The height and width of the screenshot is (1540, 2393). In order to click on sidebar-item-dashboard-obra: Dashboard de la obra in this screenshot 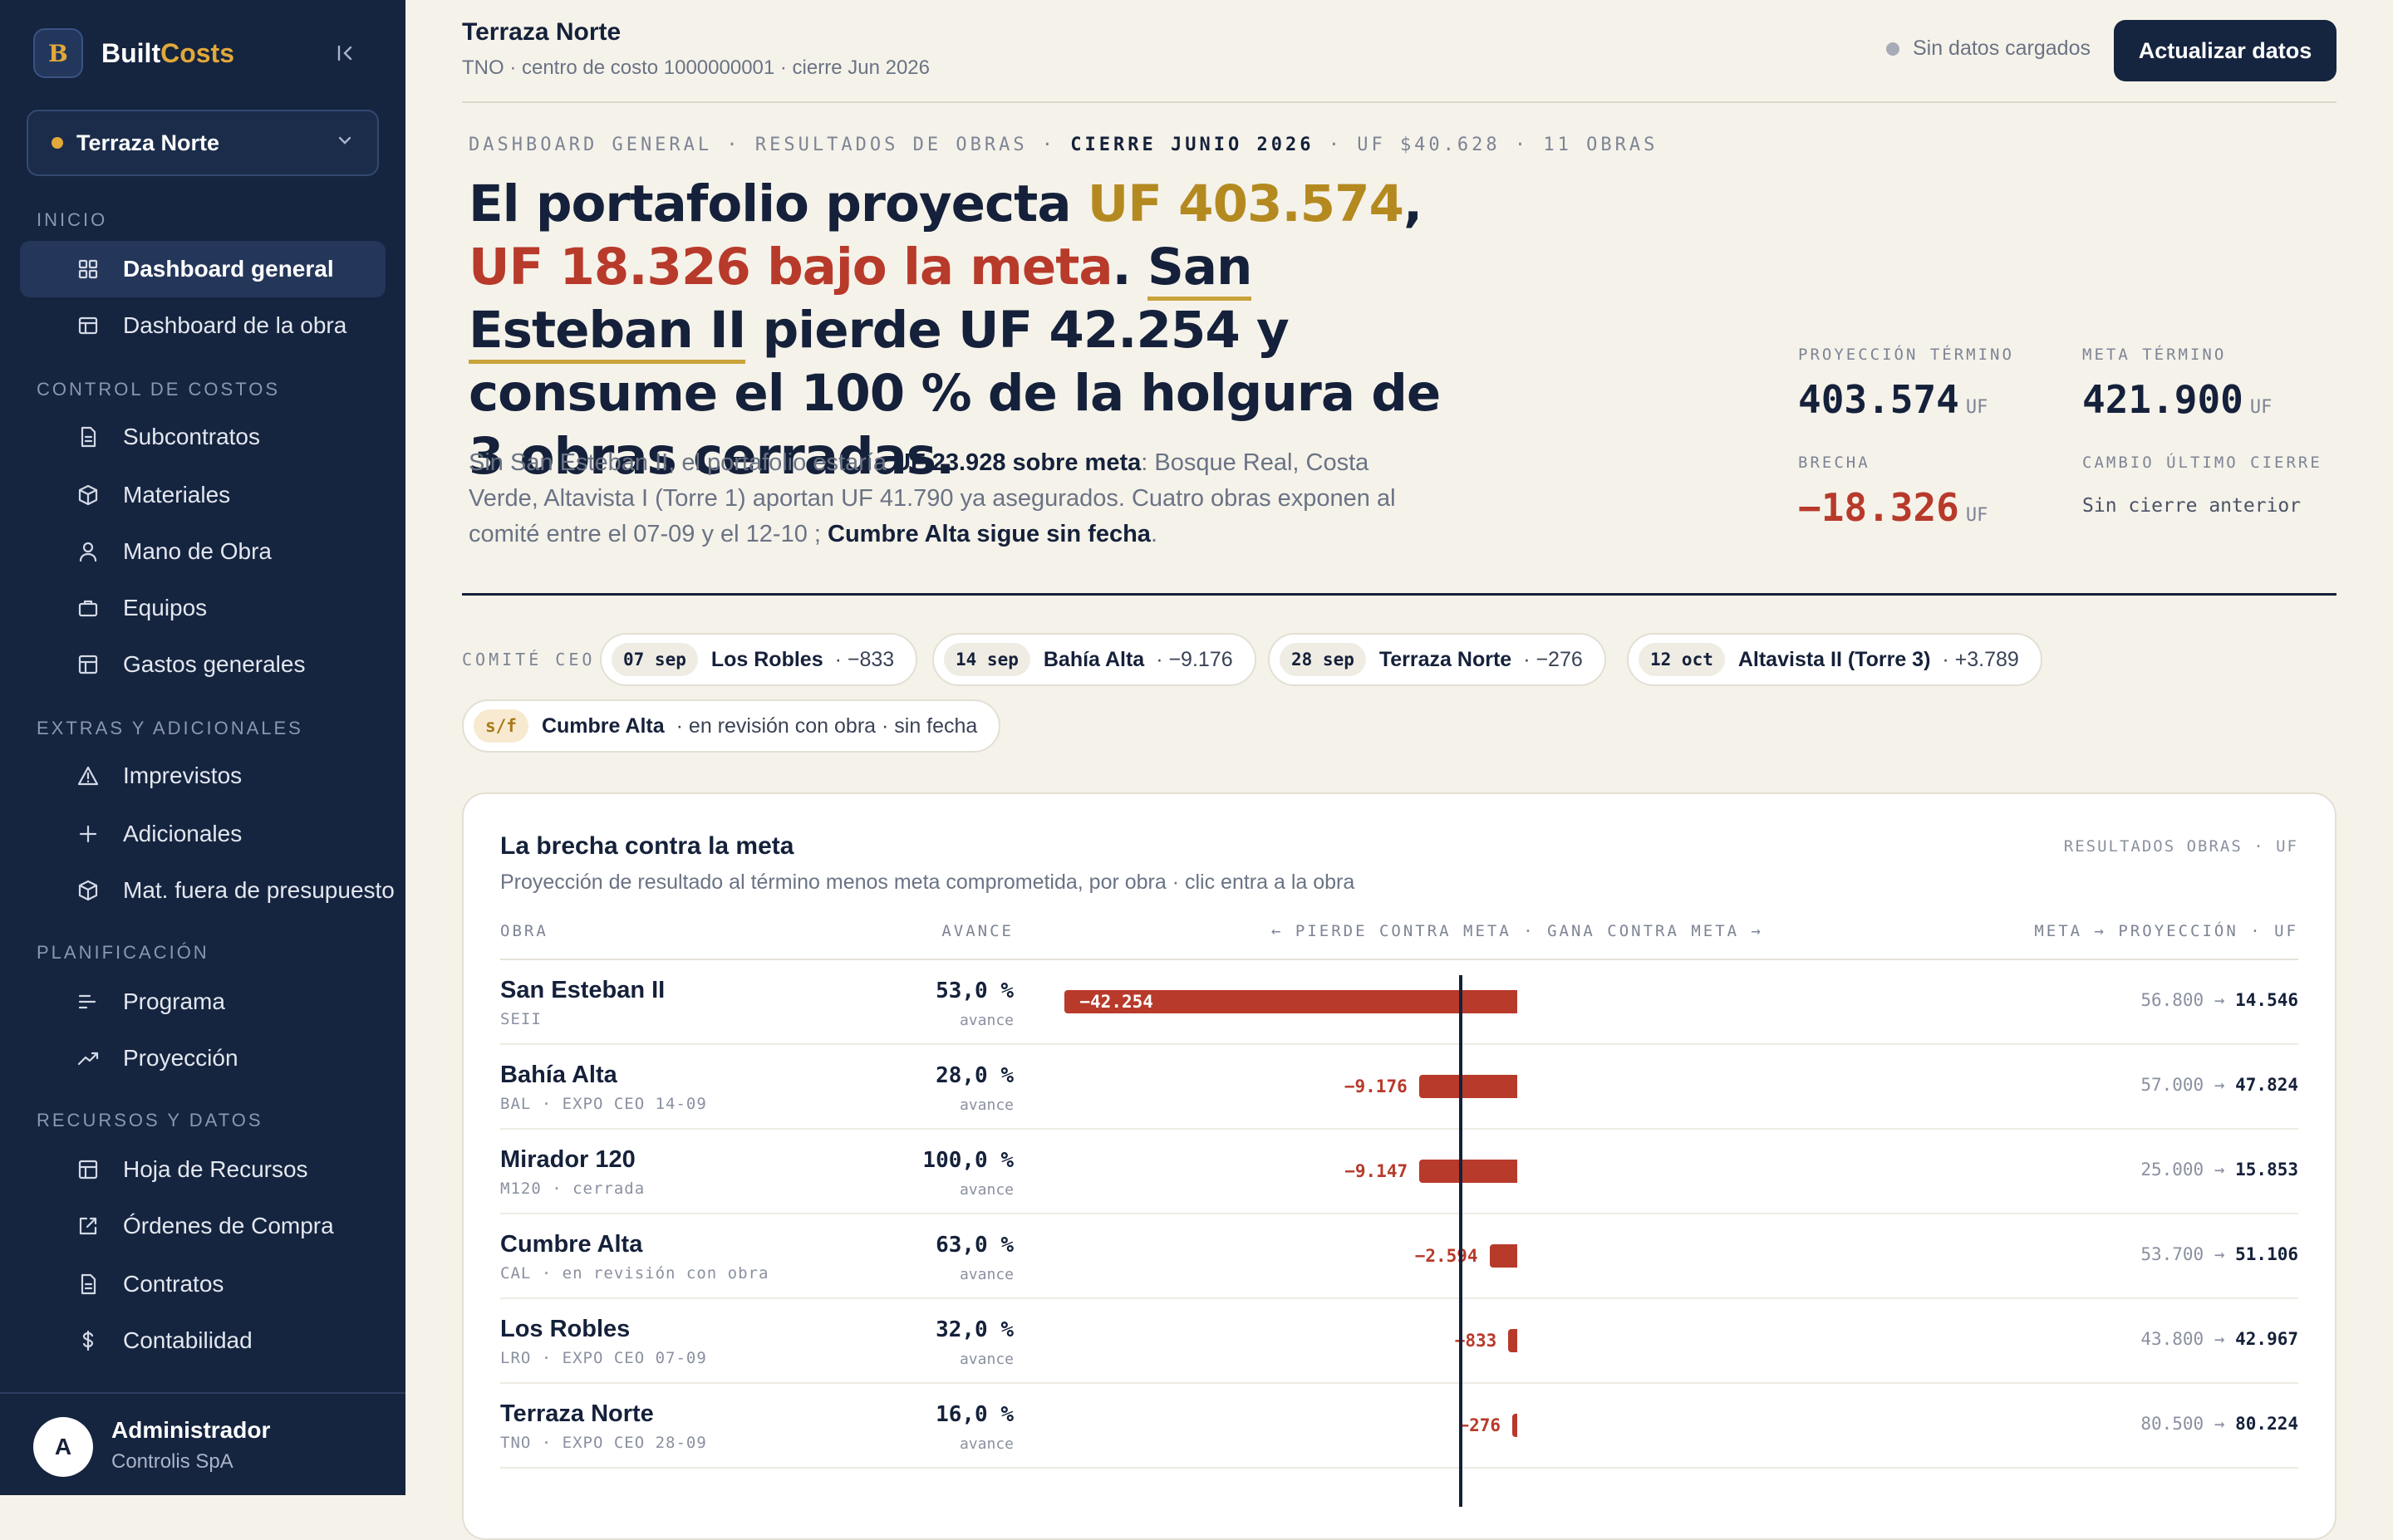, I will do `click(203, 325)`.